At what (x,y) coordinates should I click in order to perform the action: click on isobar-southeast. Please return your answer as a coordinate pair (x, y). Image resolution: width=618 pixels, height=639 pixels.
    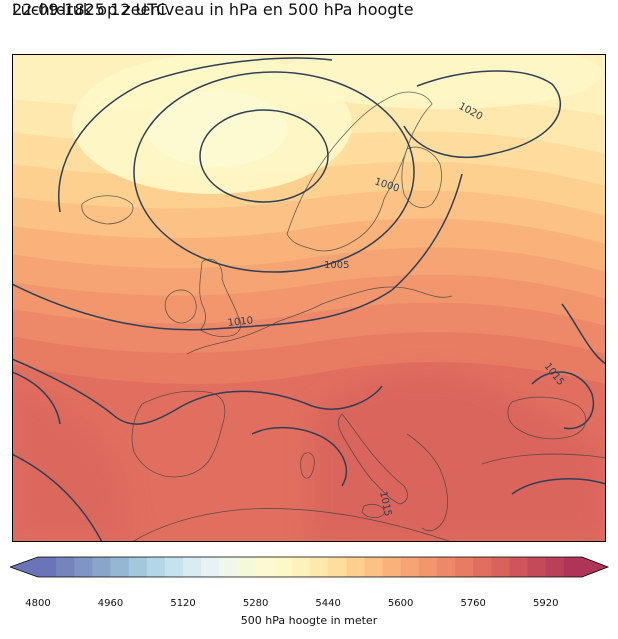
    Looking at the image, I should click on (558, 486).